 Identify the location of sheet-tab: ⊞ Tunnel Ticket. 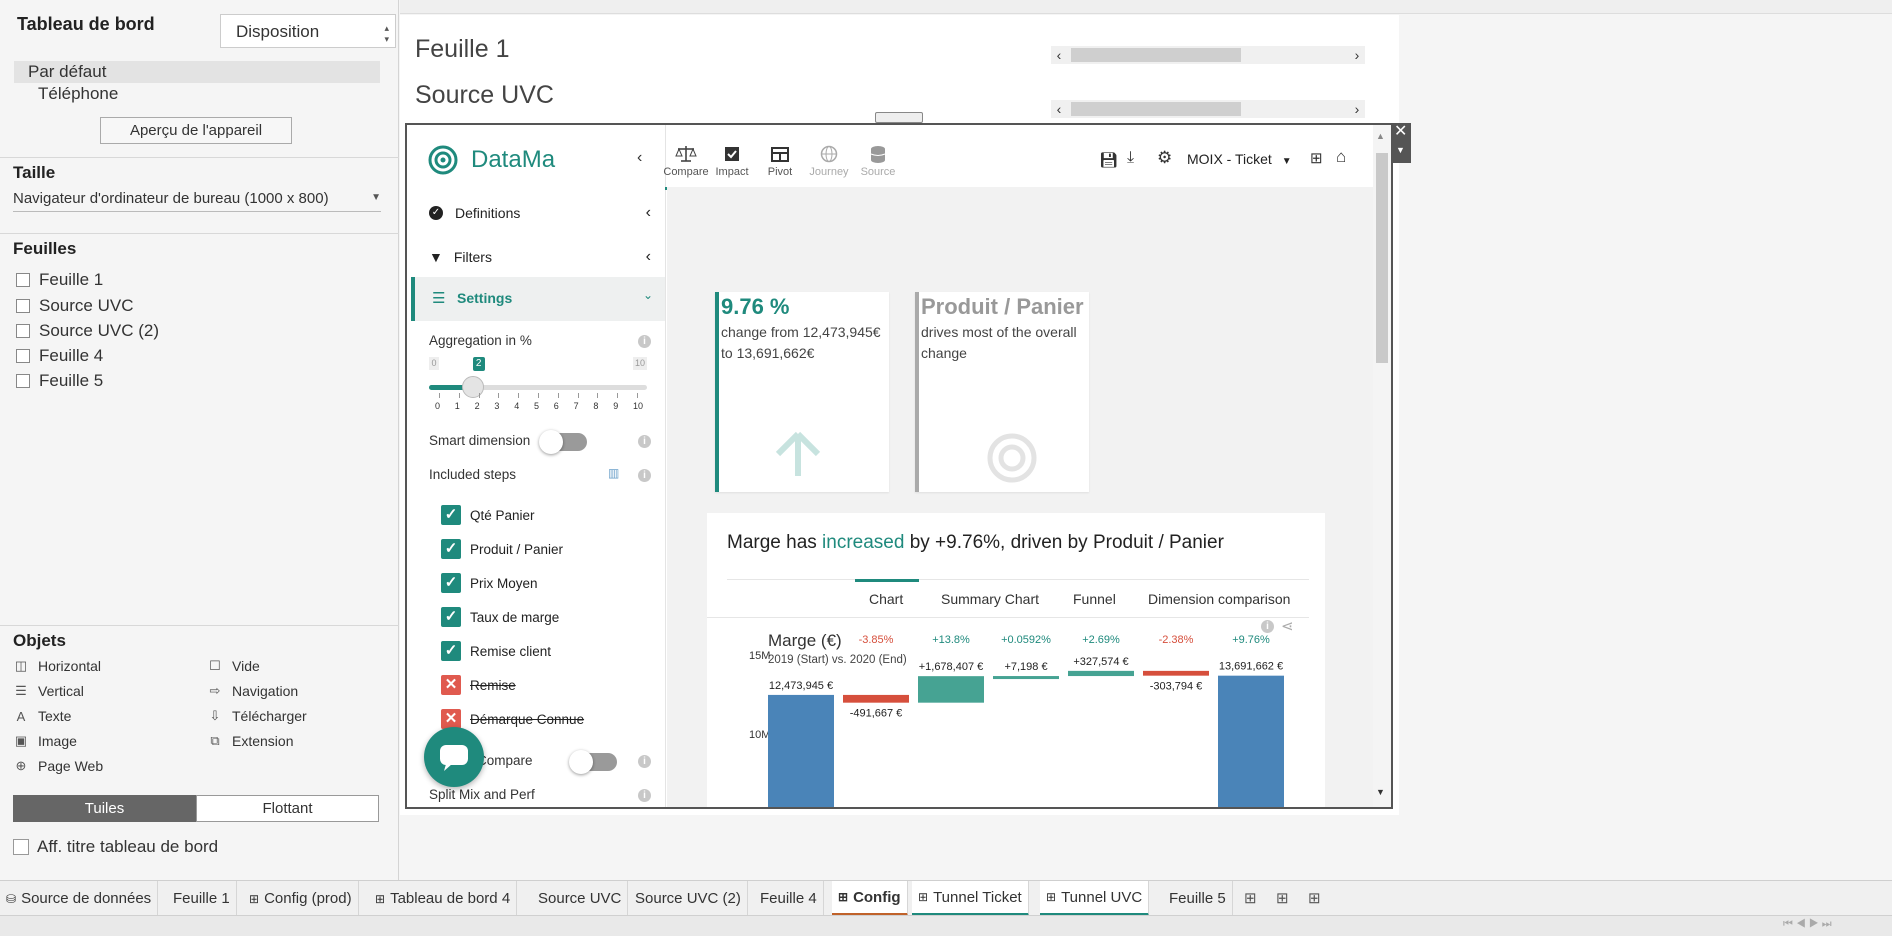
(970, 898).